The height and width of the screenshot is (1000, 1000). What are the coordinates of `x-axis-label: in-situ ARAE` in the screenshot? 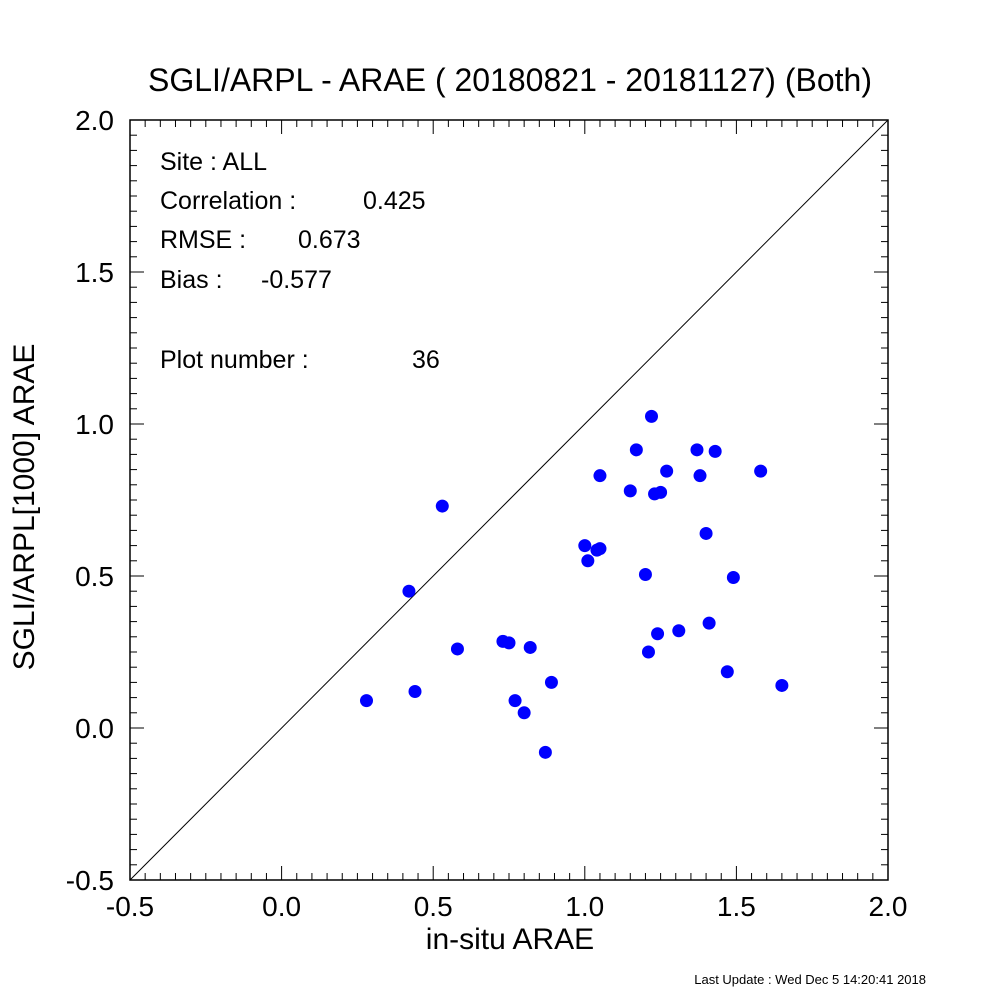 It's located at (510, 939).